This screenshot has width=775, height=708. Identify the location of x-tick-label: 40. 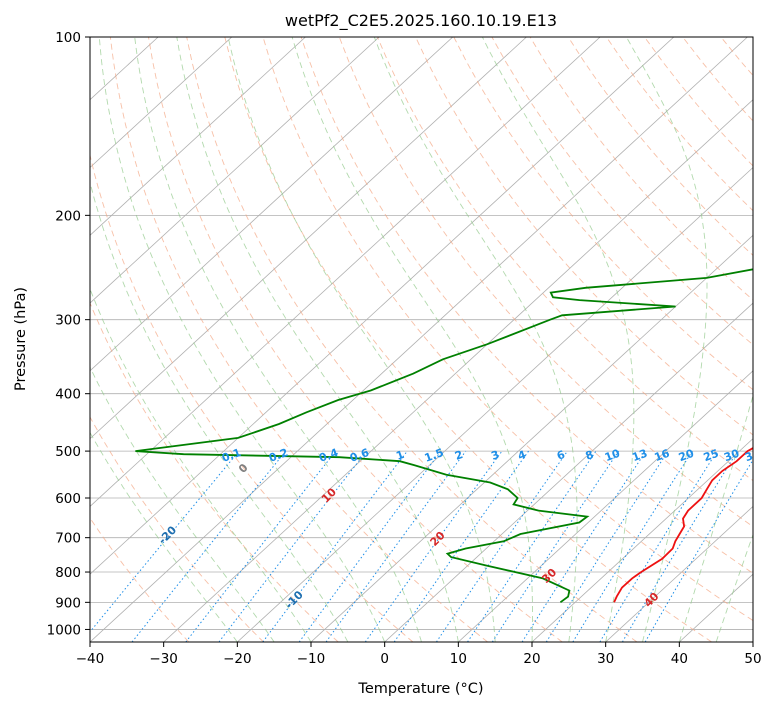
(679, 659).